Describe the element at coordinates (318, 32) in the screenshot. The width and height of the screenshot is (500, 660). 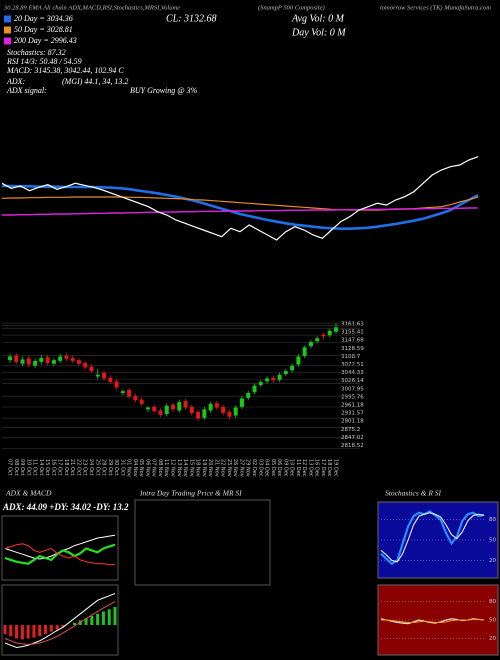
I see `day-volume: Day Vol: 0 M` at that location.